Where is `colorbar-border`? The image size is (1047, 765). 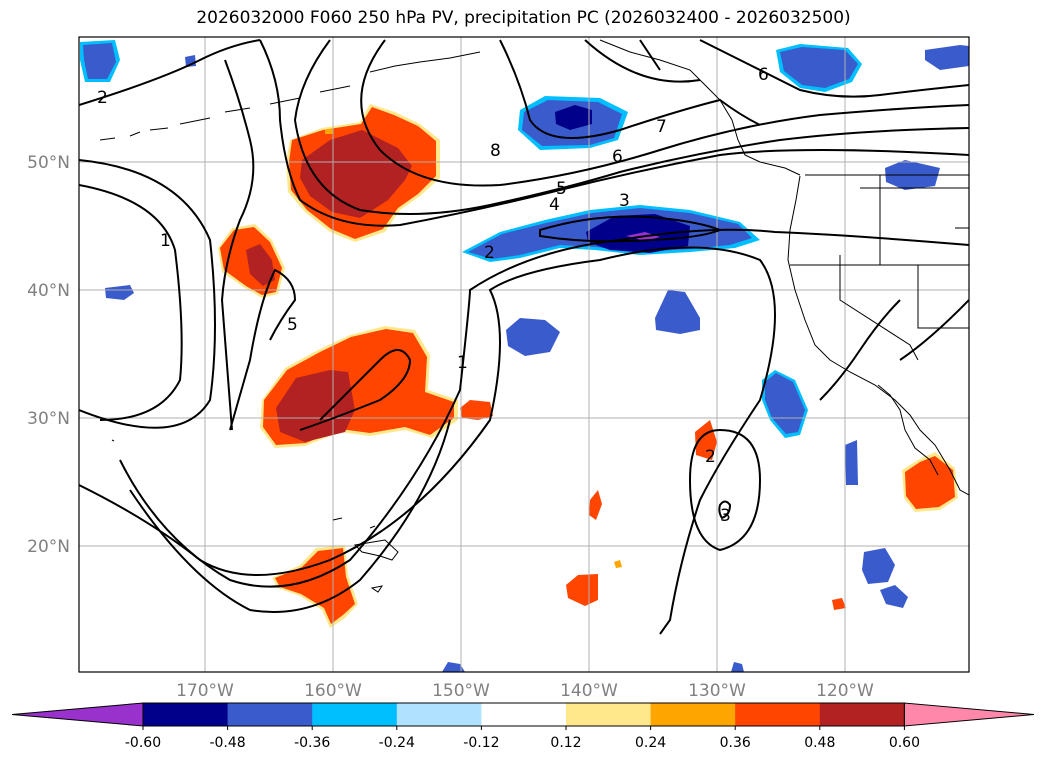 colorbar-border is located at coordinates (523, 714).